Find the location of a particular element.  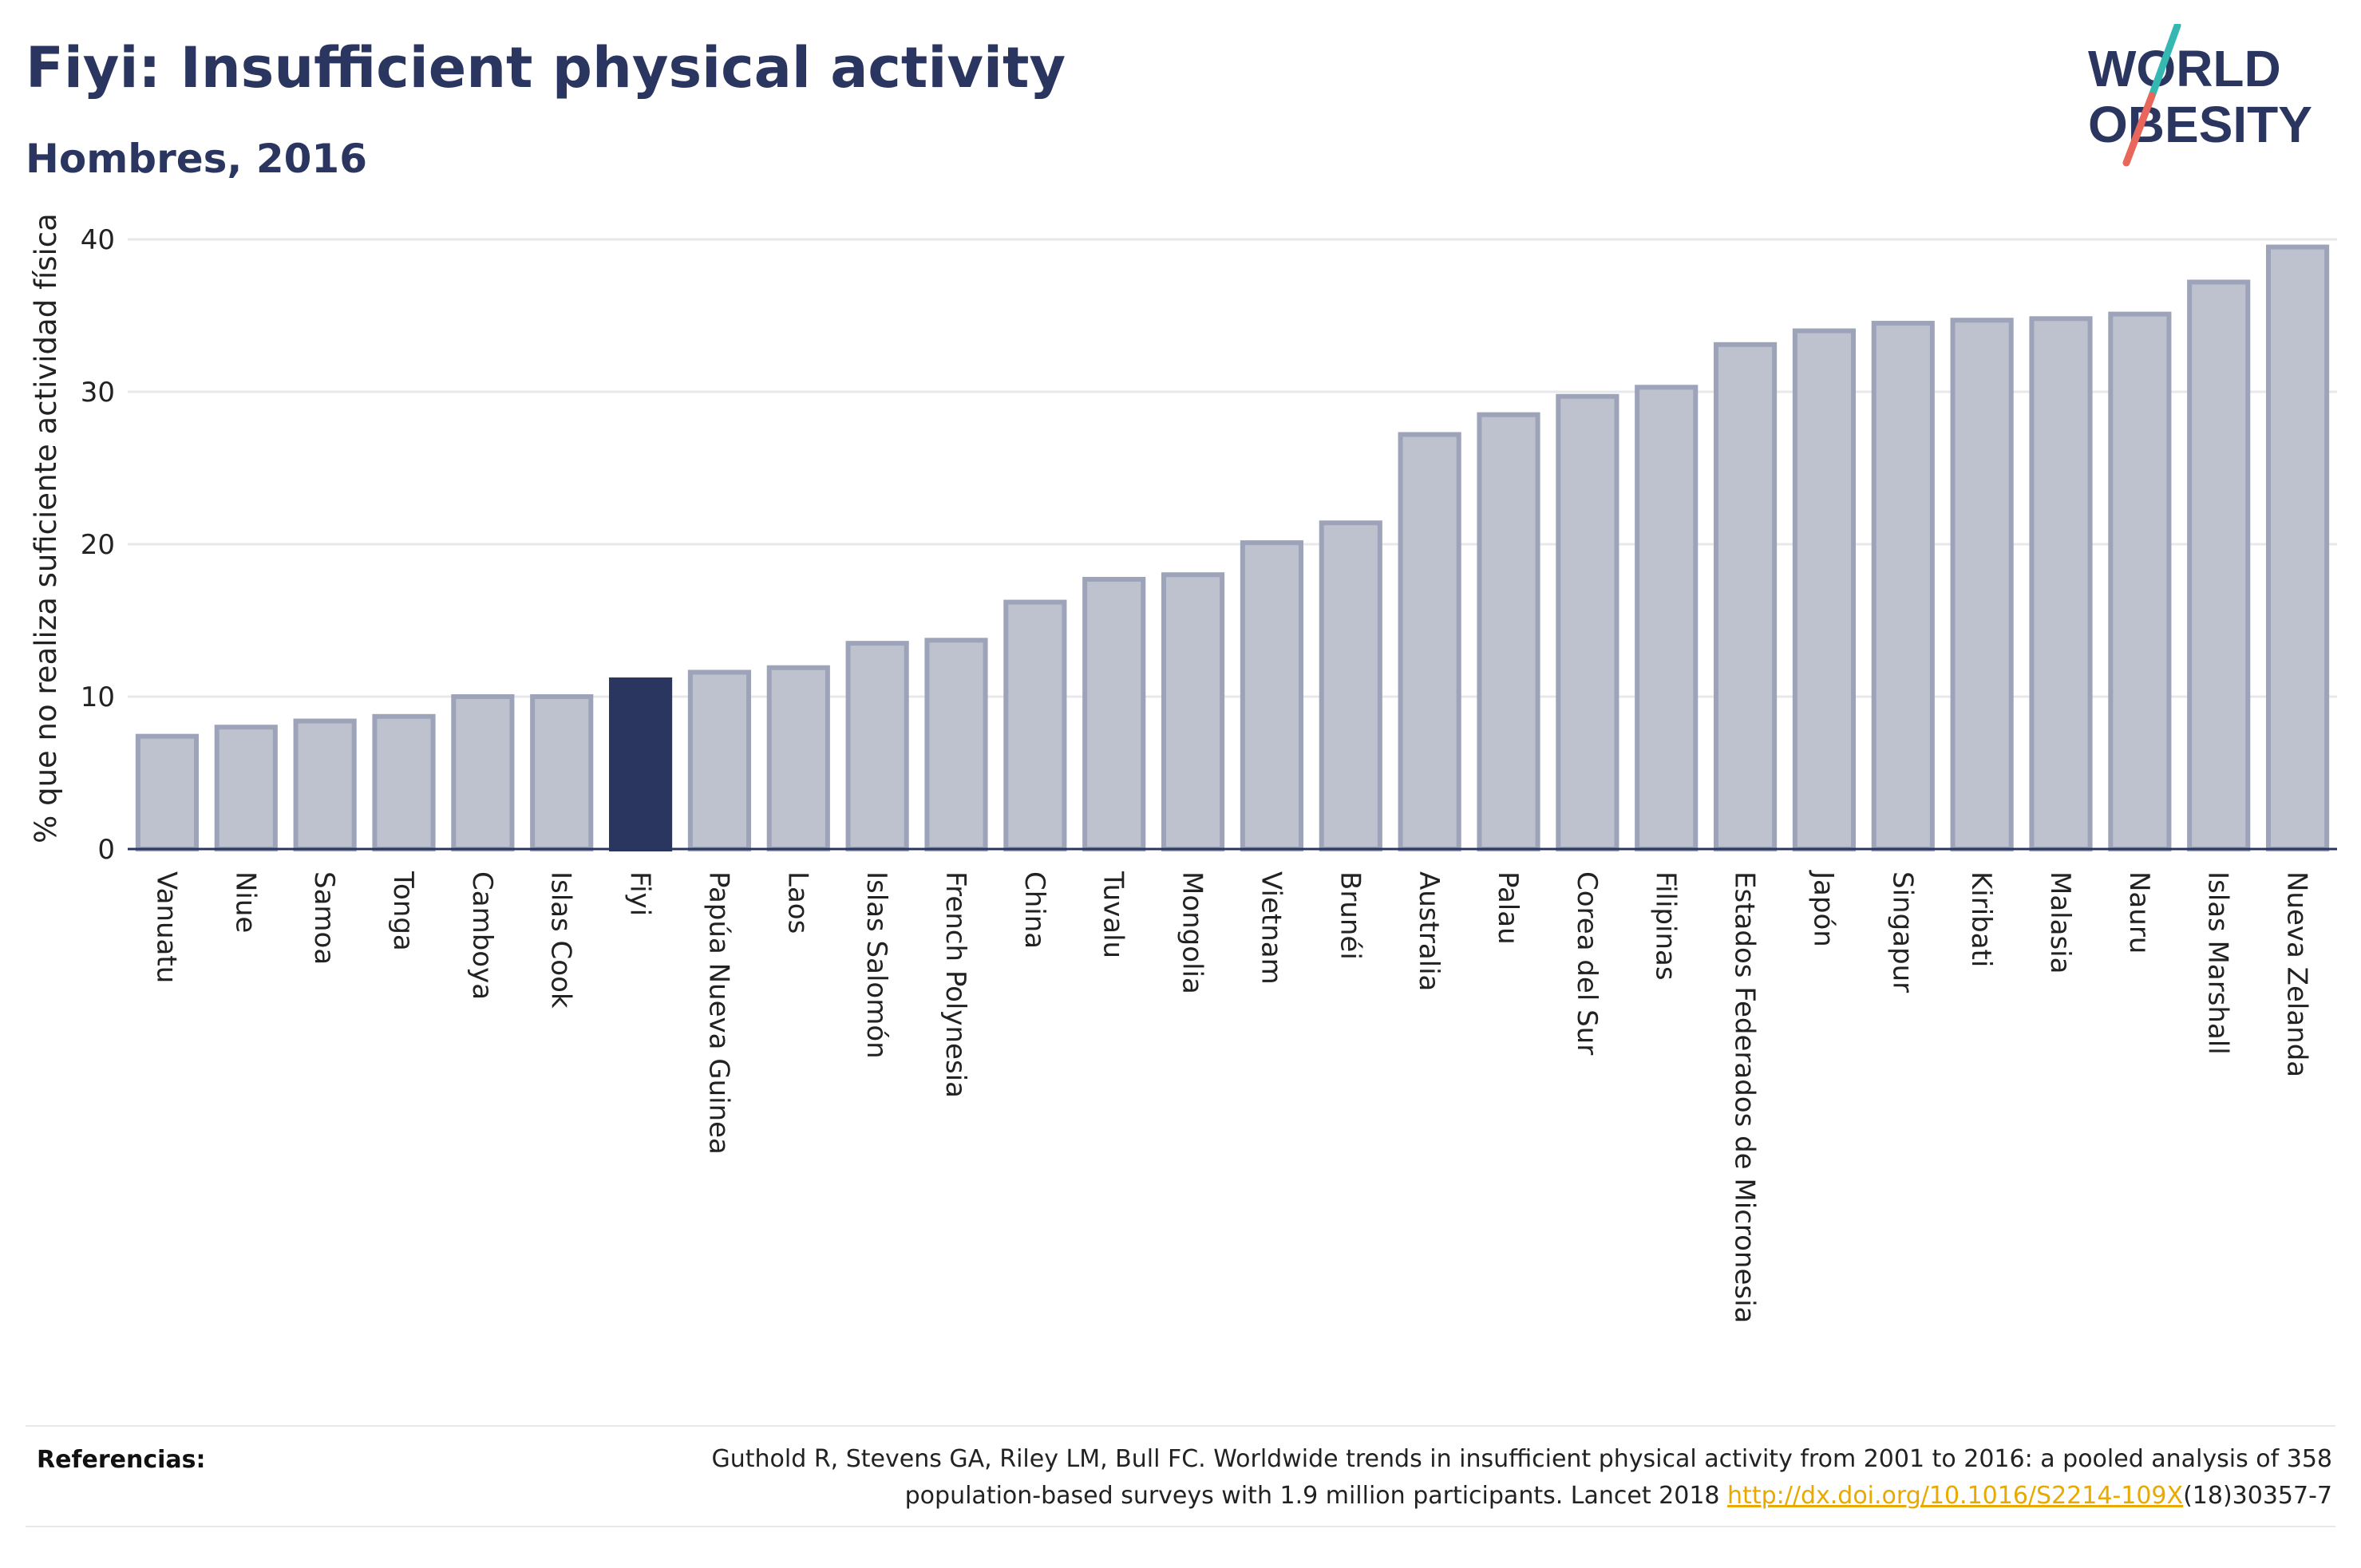

divider-top is located at coordinates (1180, 1426).